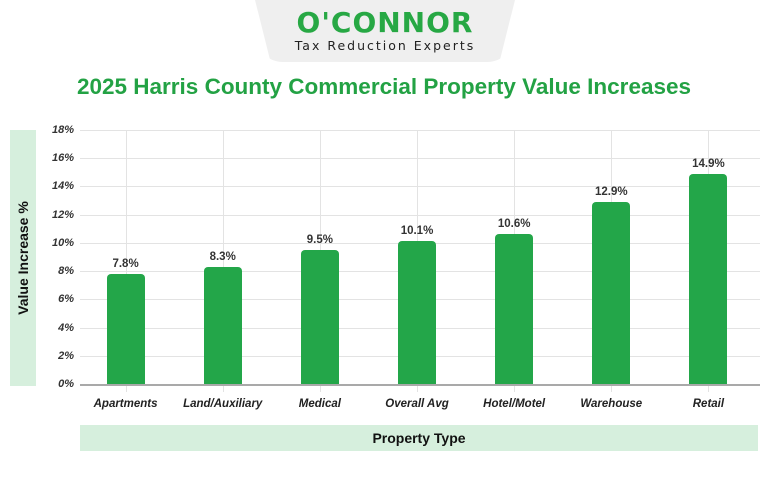 The image size is (768, 492). What do you see at coordinates (66, 355) in the screenshot?
I see `y-tick-label: 2%` at bounding box center [66, 355].